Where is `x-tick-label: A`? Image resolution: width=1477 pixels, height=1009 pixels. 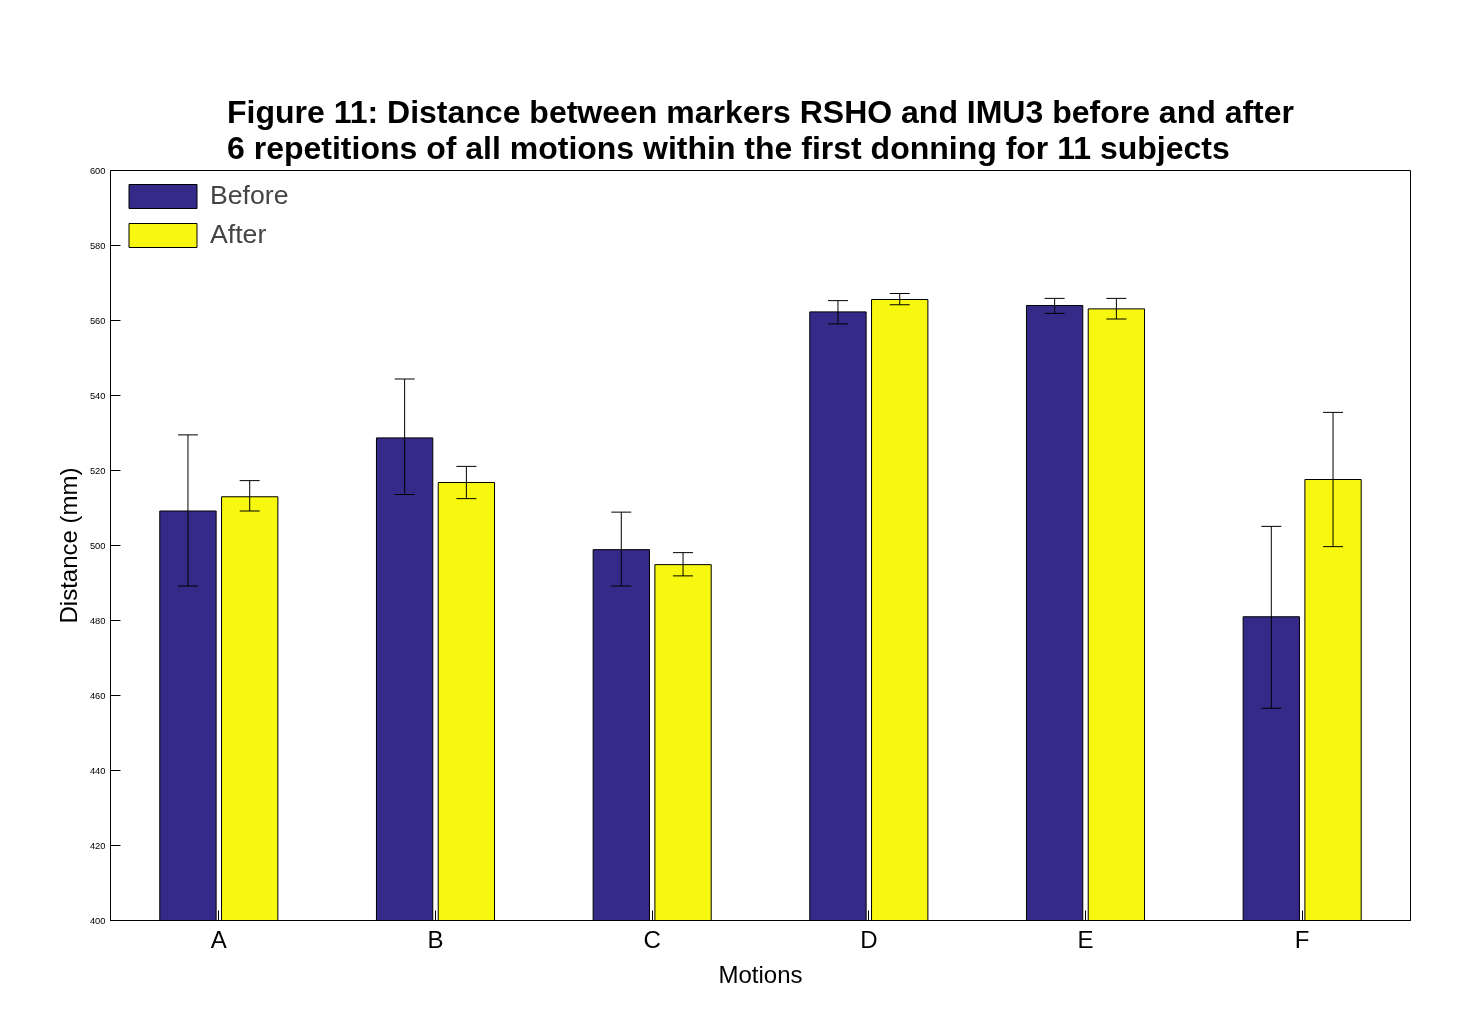
x-tick-label: A is located at coordinates (218, 939).